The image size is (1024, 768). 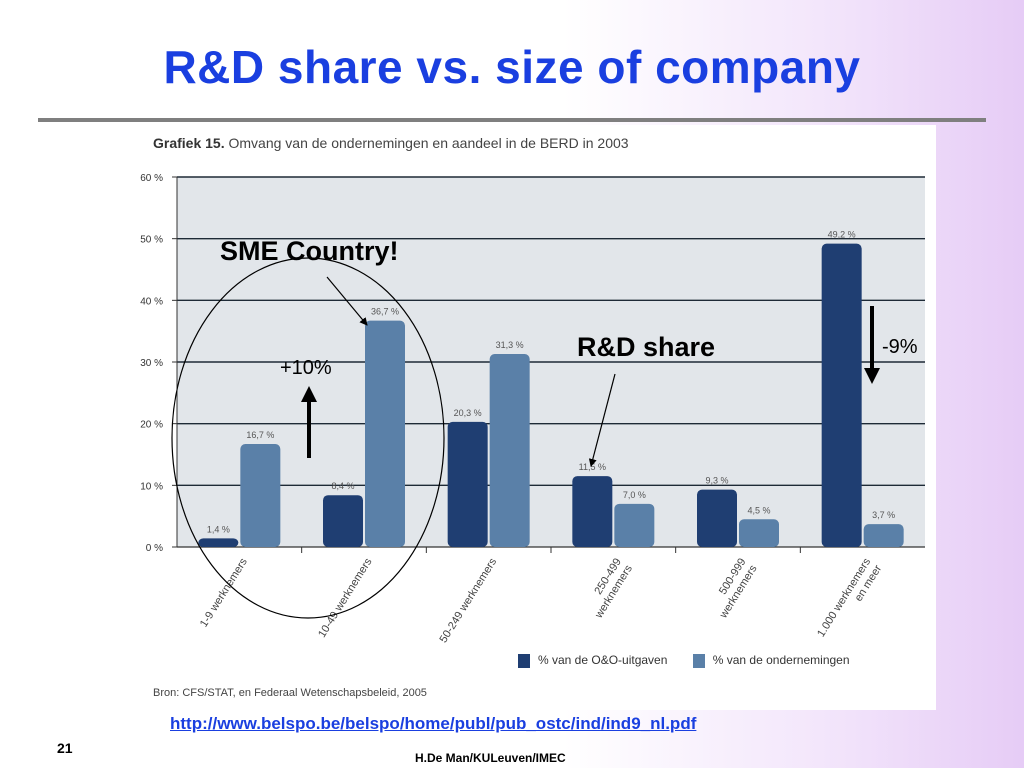 I want to click on figure-label: Grafiek 15., so click(x=189, y=143).